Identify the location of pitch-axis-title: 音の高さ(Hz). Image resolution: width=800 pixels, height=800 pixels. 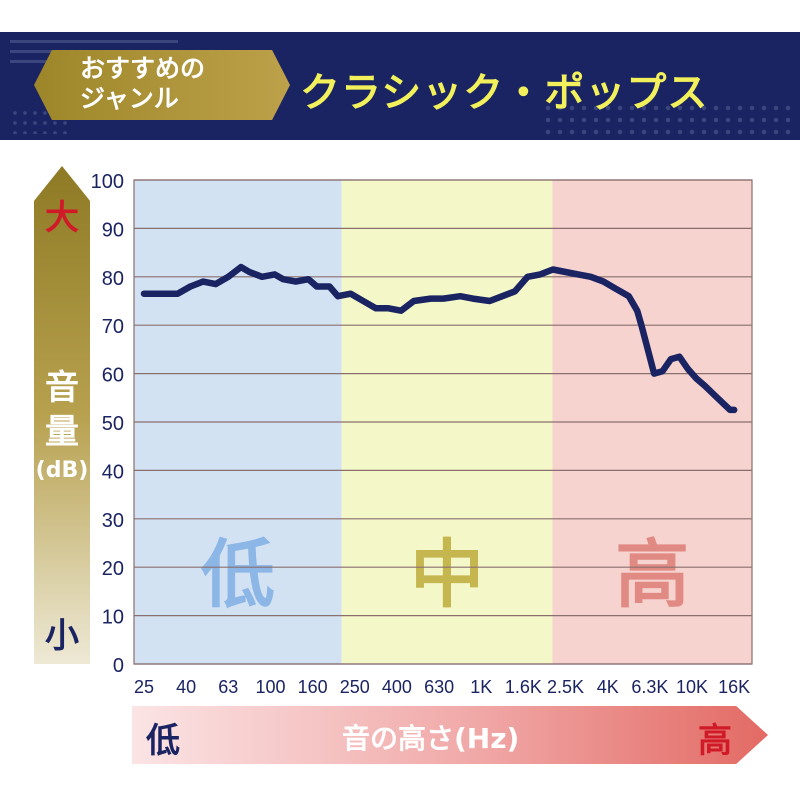
(431, 738).